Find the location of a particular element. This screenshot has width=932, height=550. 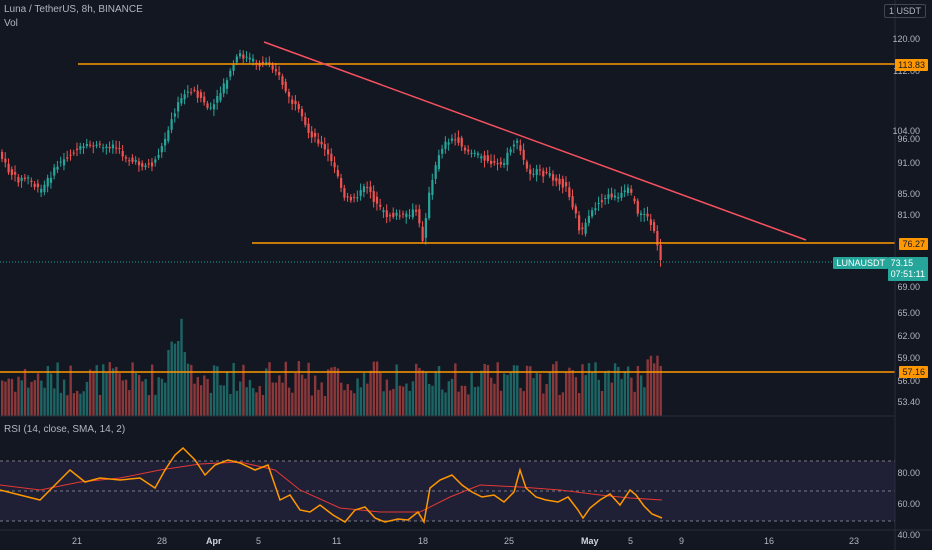

rsi-line is located at coordinates (331, 485).